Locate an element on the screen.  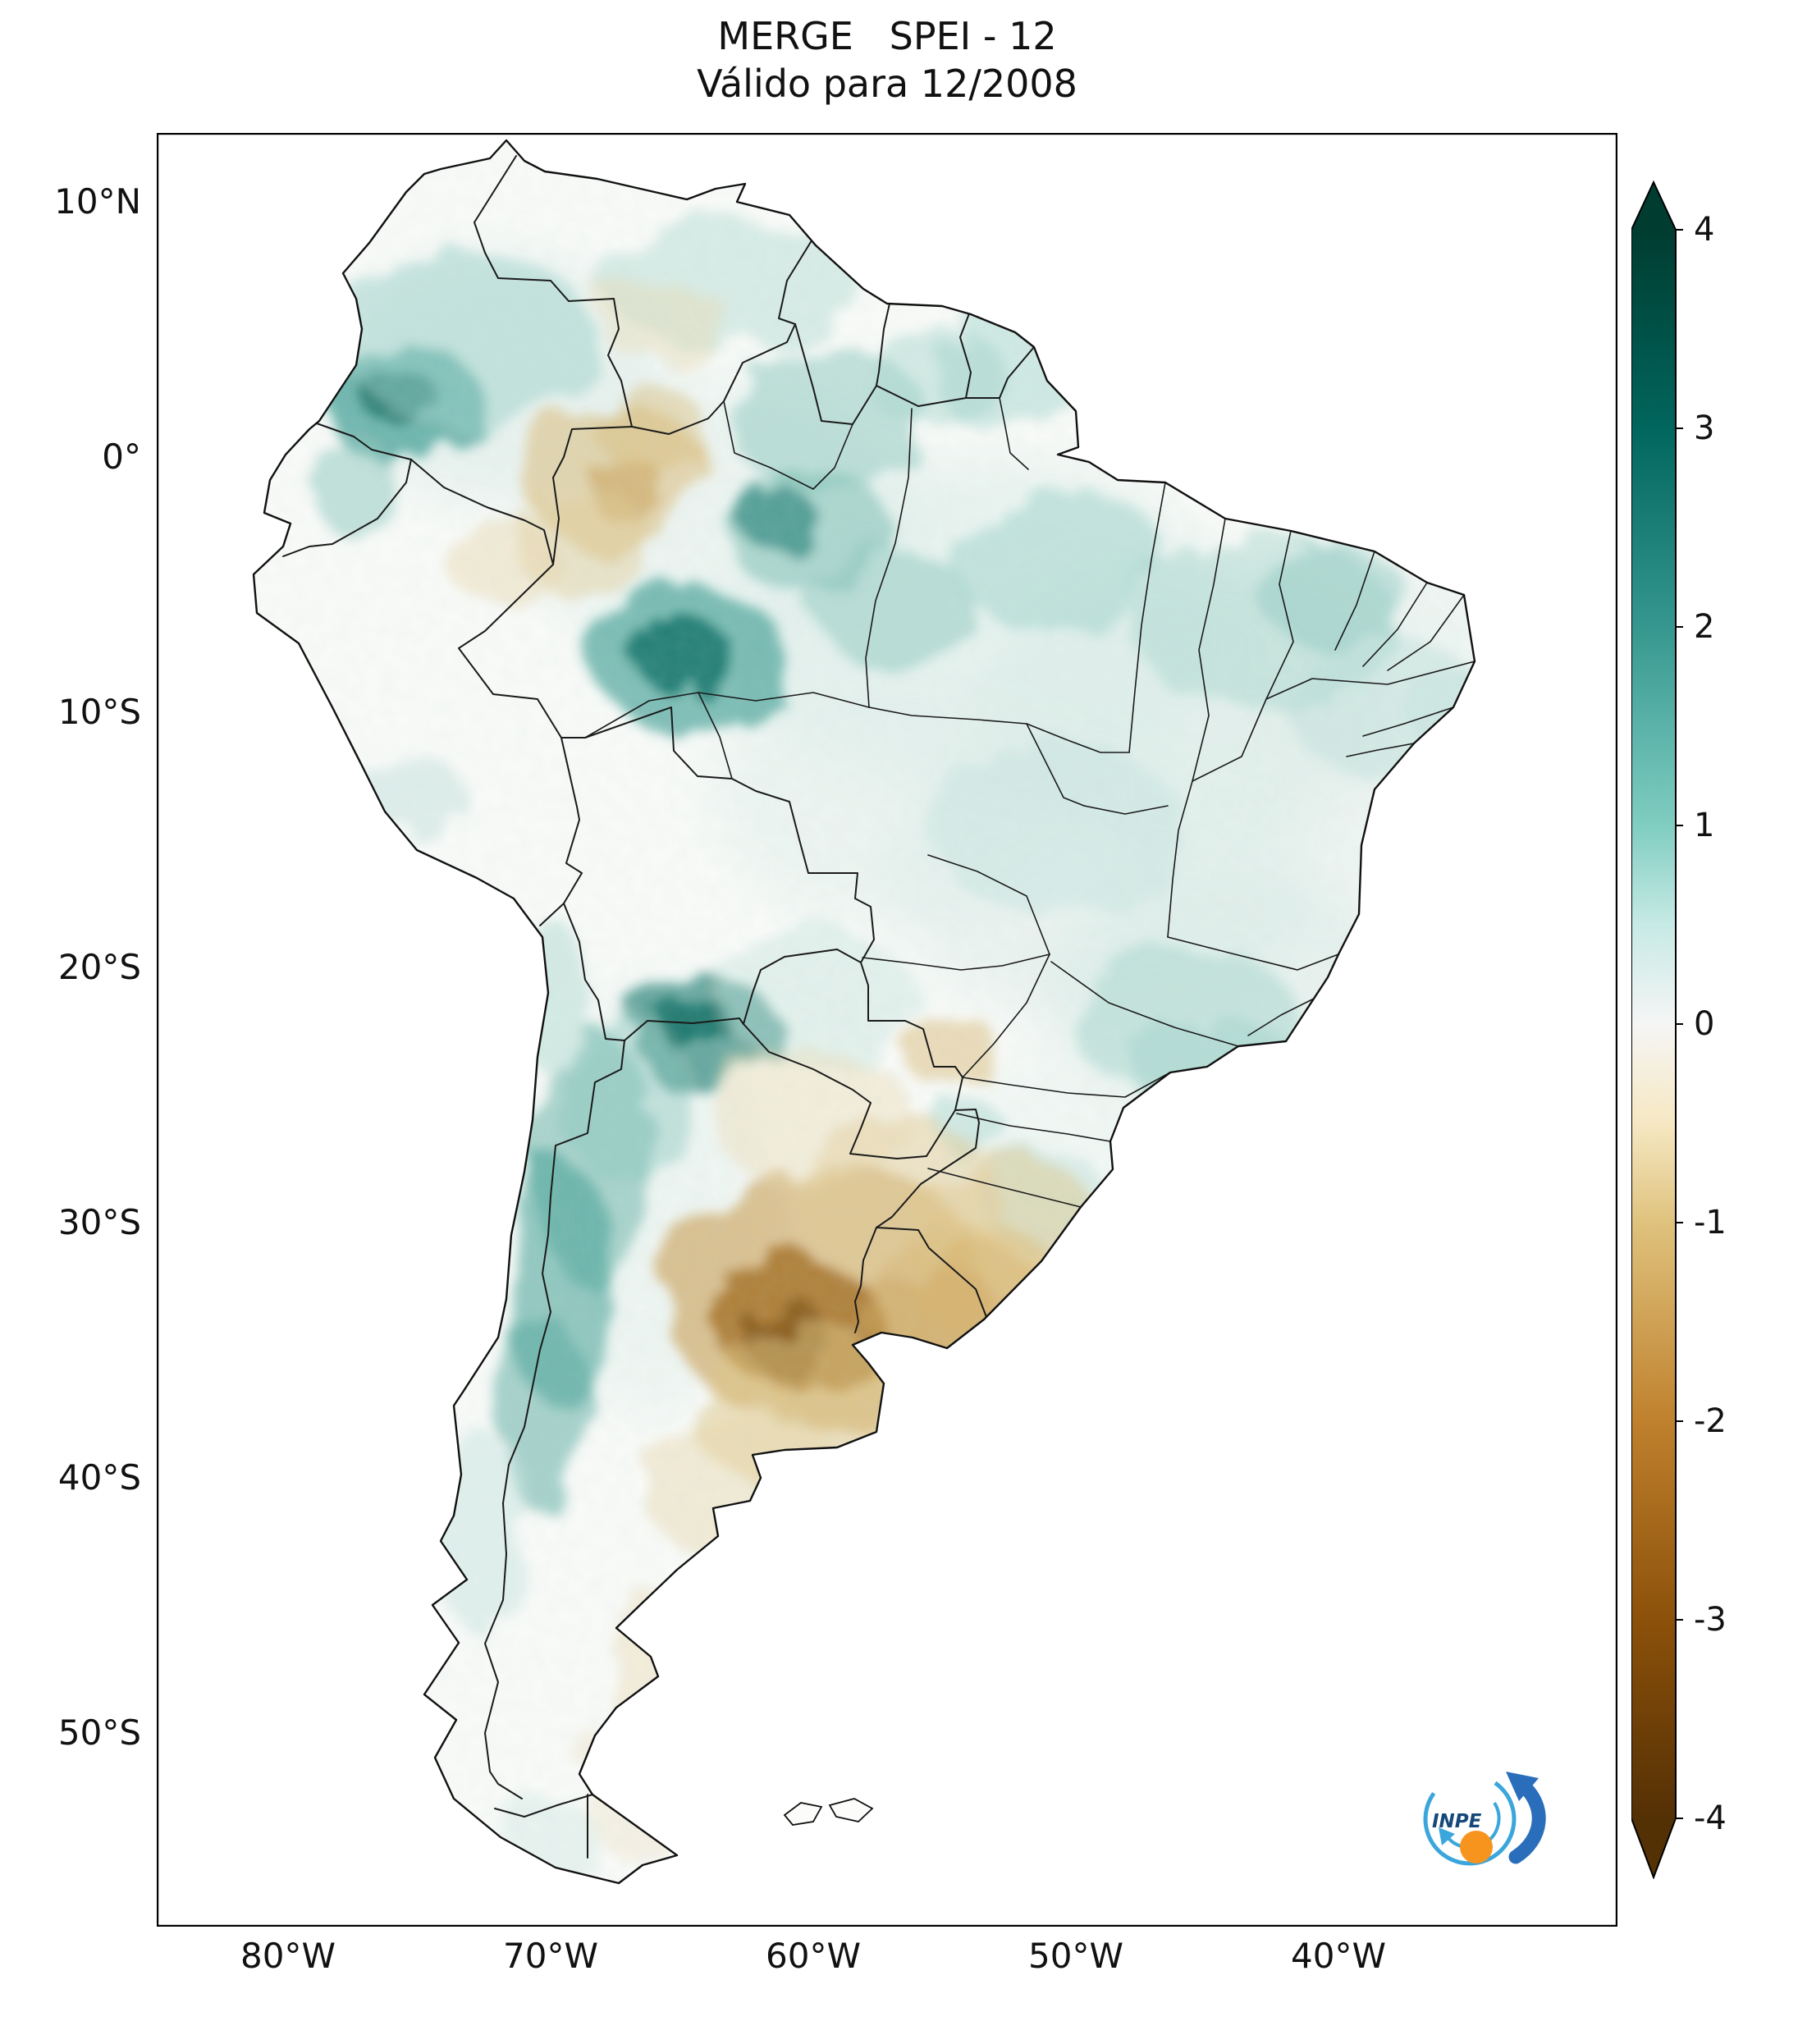
figure-title: MERGE SPEI - 12 is located at coordinates (887, 36).